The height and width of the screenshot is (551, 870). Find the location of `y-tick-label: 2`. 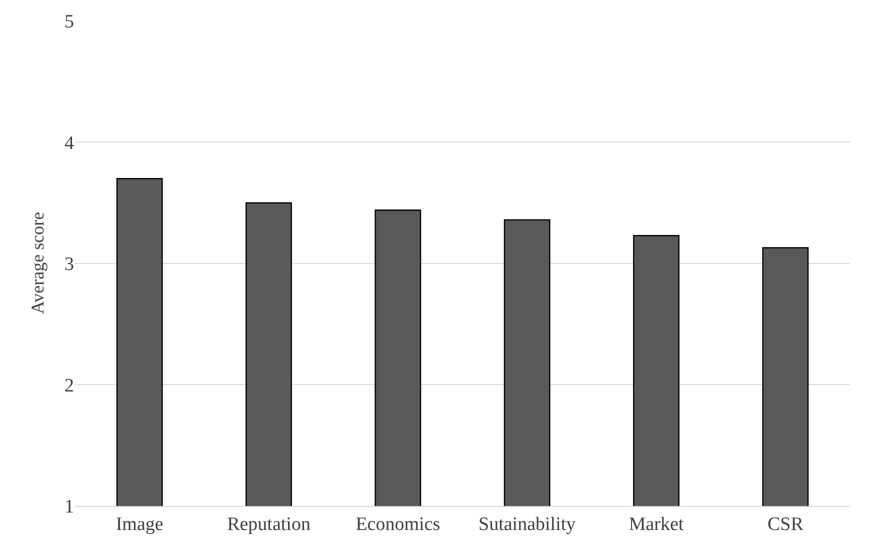

y-tick-label: 2 is located at coordinates (69, 385).